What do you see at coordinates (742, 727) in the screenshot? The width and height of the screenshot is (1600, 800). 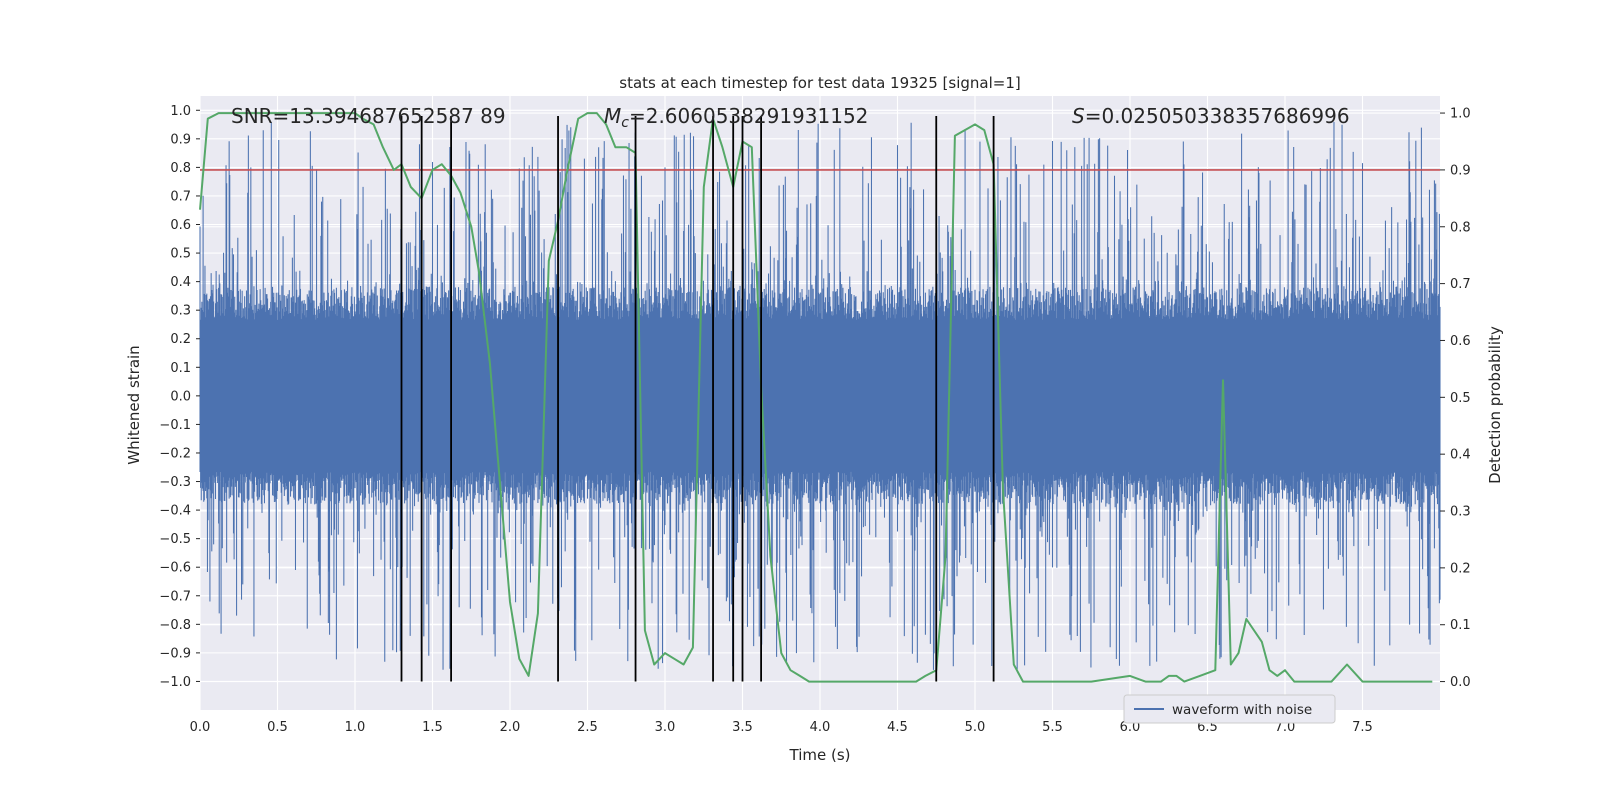 I see `x-tick-label: 3.5` at bounding box center [742, 727].